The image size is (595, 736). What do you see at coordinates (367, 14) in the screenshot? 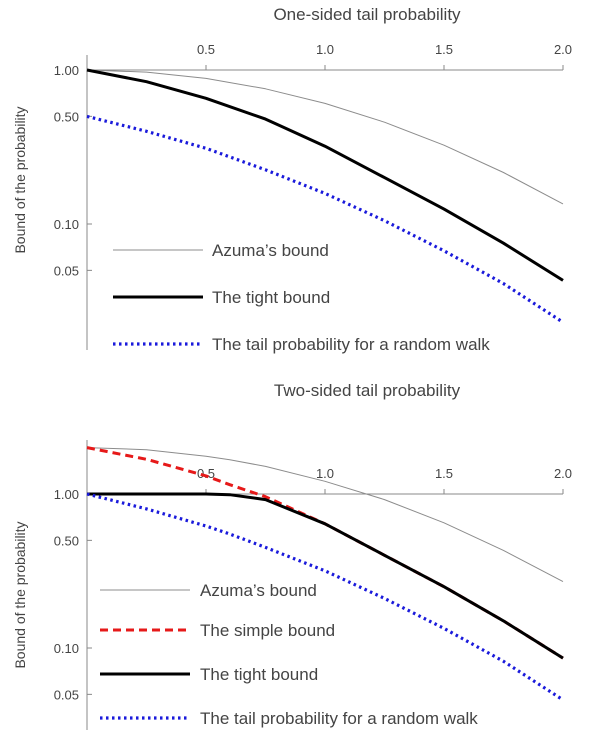
I see `chart-title: One-sided tail probability` at bounding box center [367, 14].